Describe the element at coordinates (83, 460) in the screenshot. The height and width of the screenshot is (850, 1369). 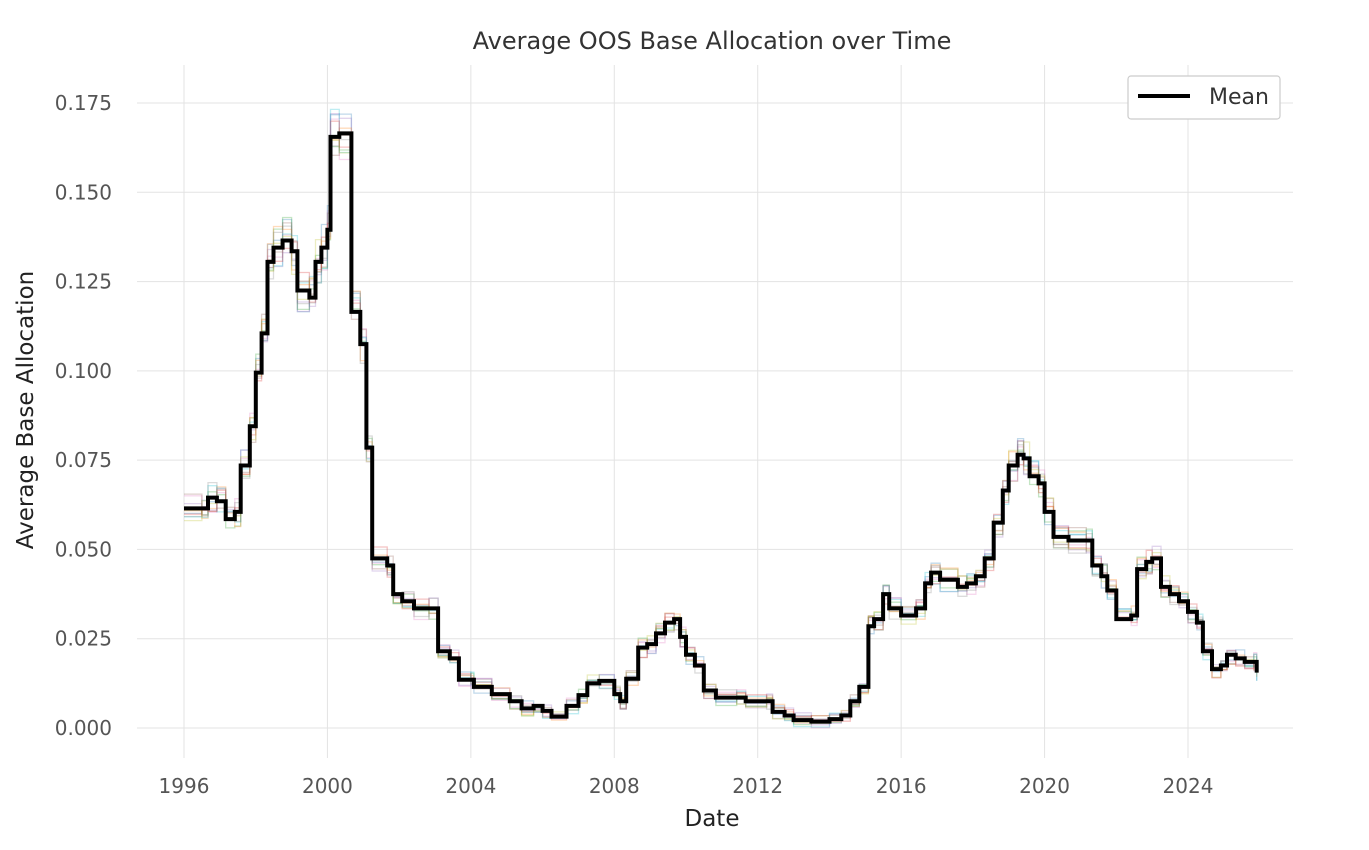
I see `y-tick-label: 0.075` at that location.